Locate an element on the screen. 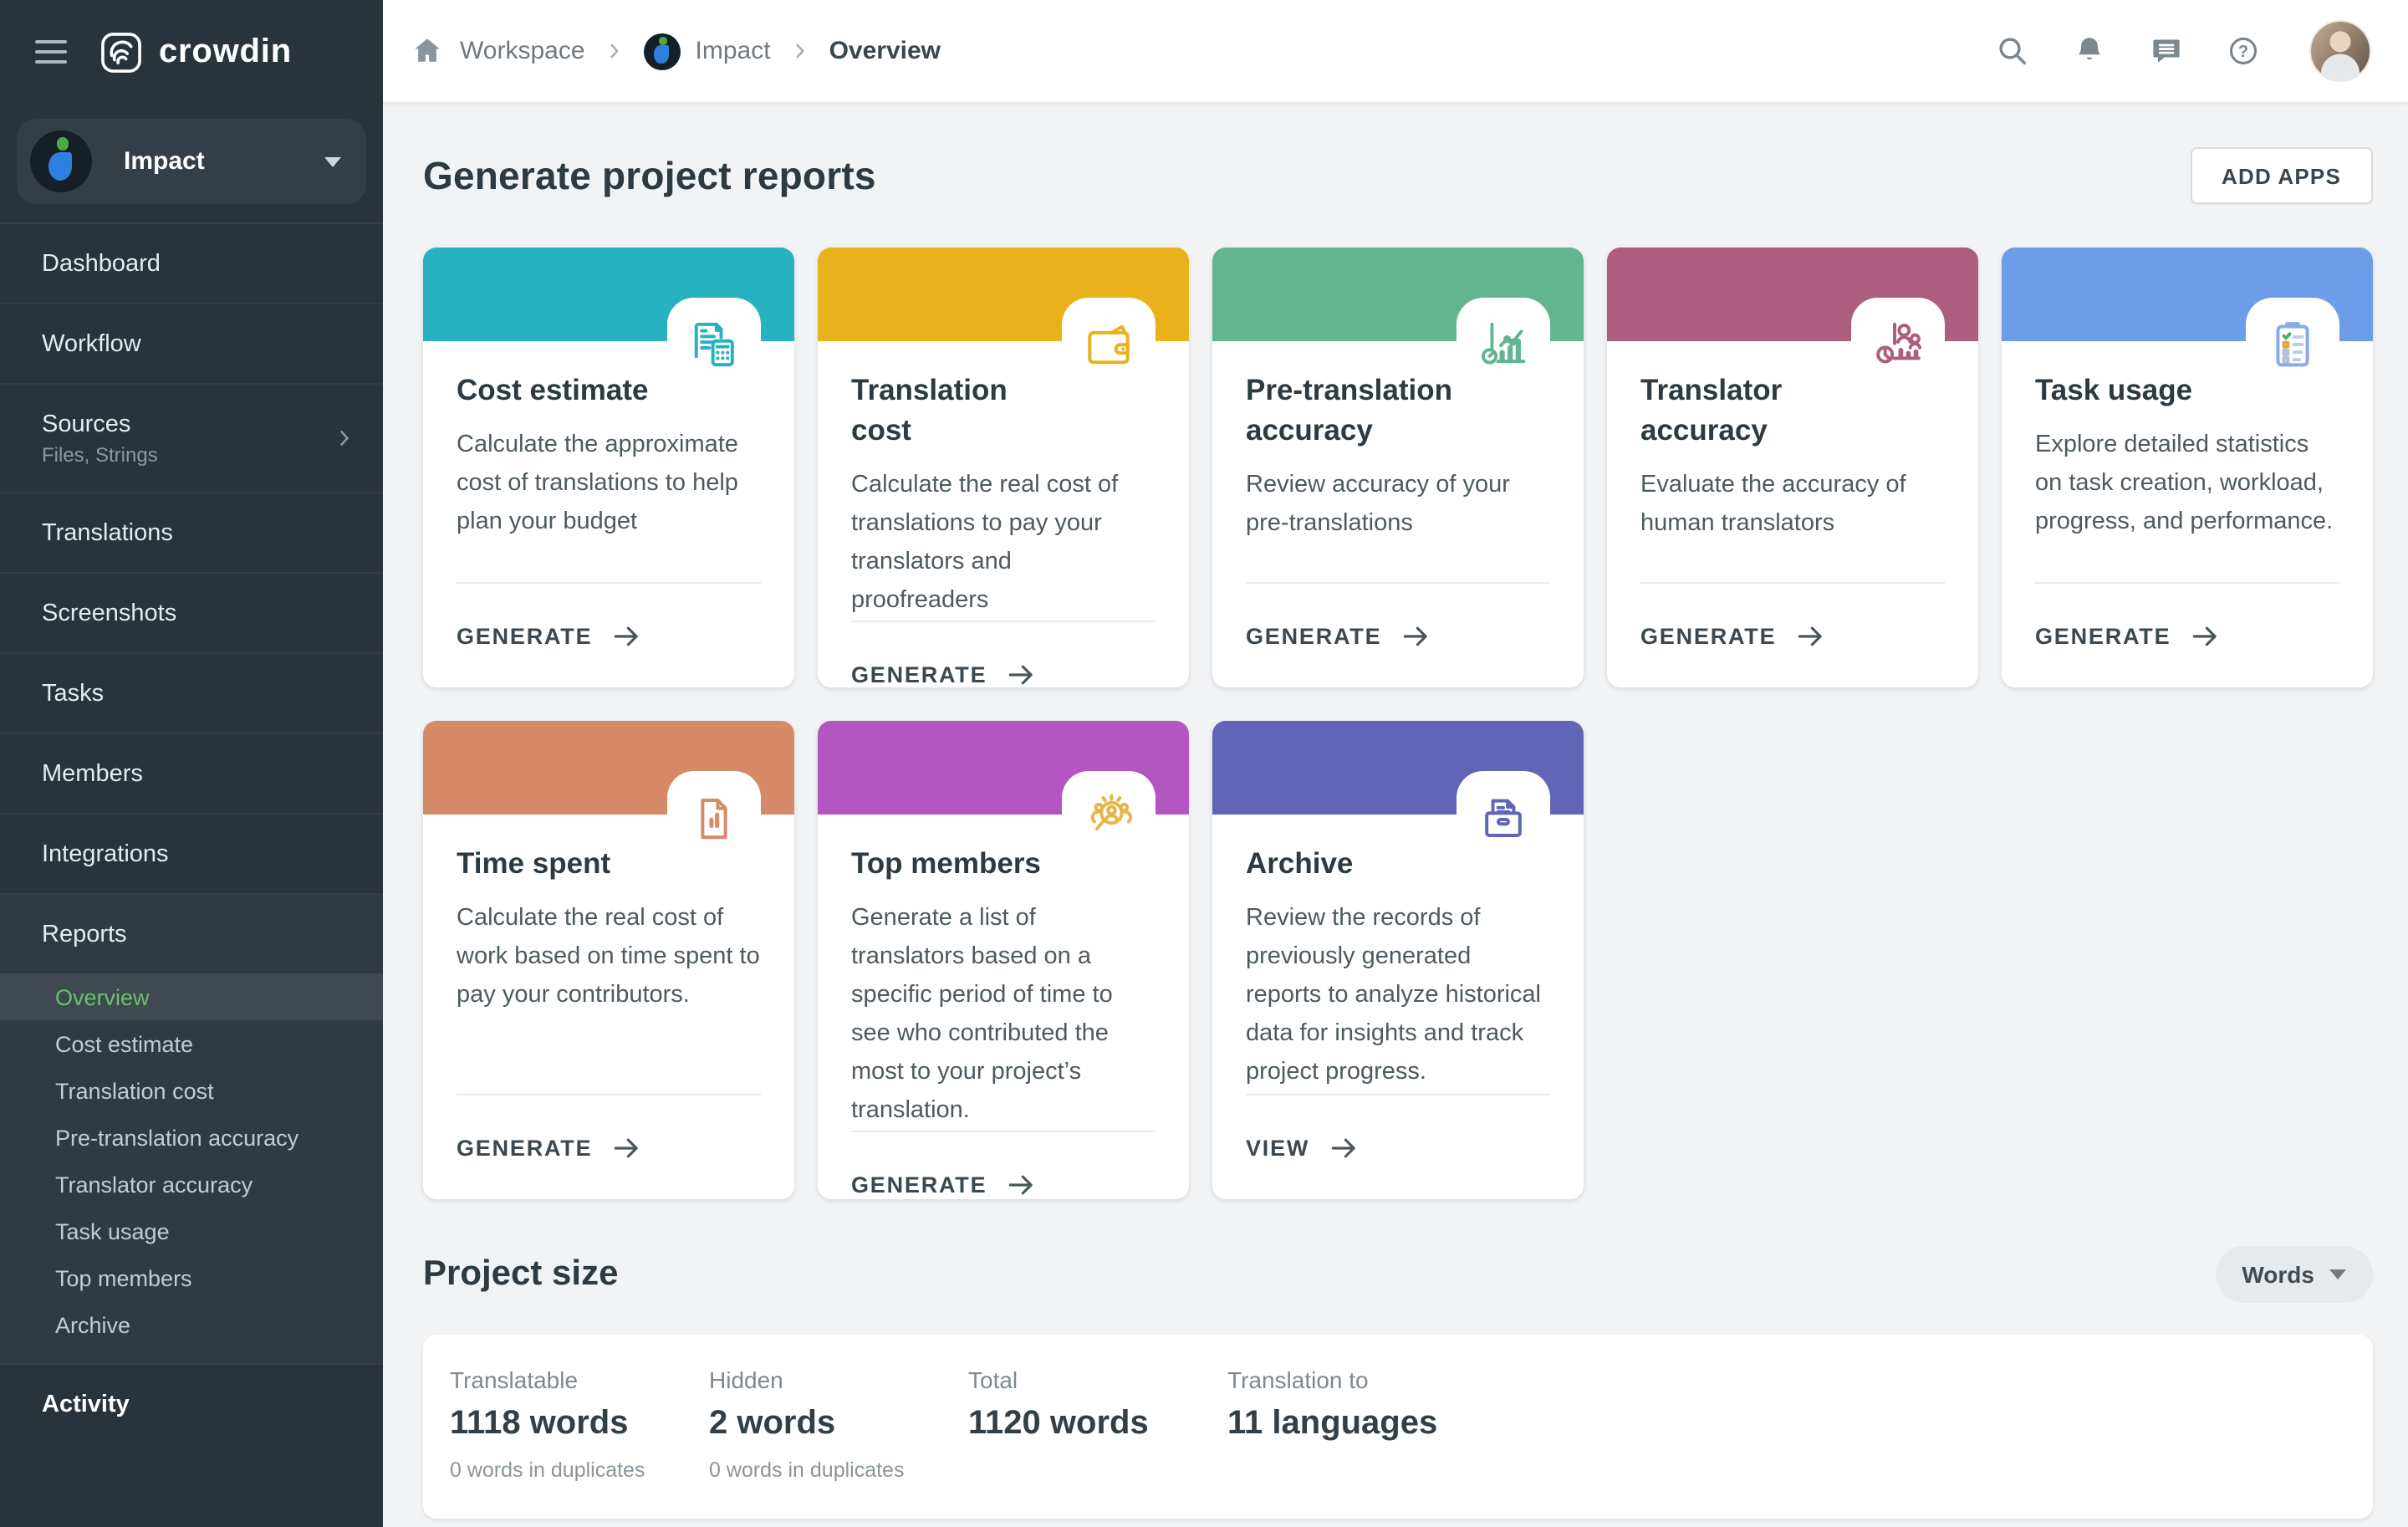 This screenshot has width=2408, height=1527. sidebar-item-reports: Reports is located at coordinates (192, 934).